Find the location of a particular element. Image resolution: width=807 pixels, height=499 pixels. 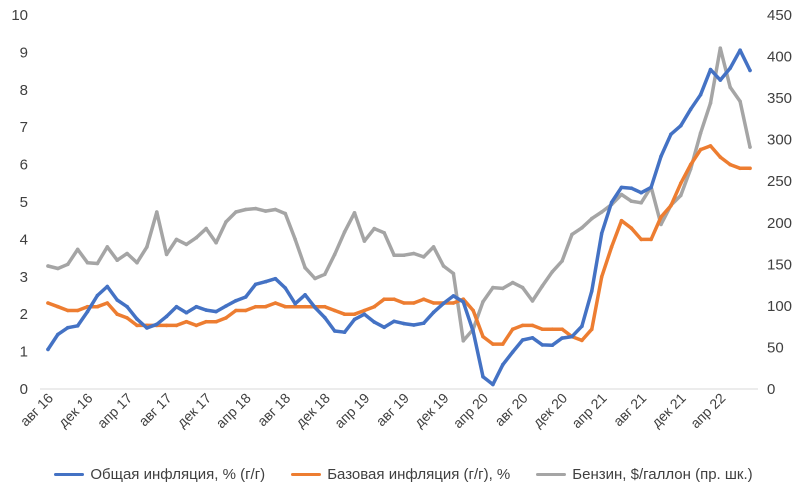

right-y-tick-label: 450 is located at coordinates (779, 15).